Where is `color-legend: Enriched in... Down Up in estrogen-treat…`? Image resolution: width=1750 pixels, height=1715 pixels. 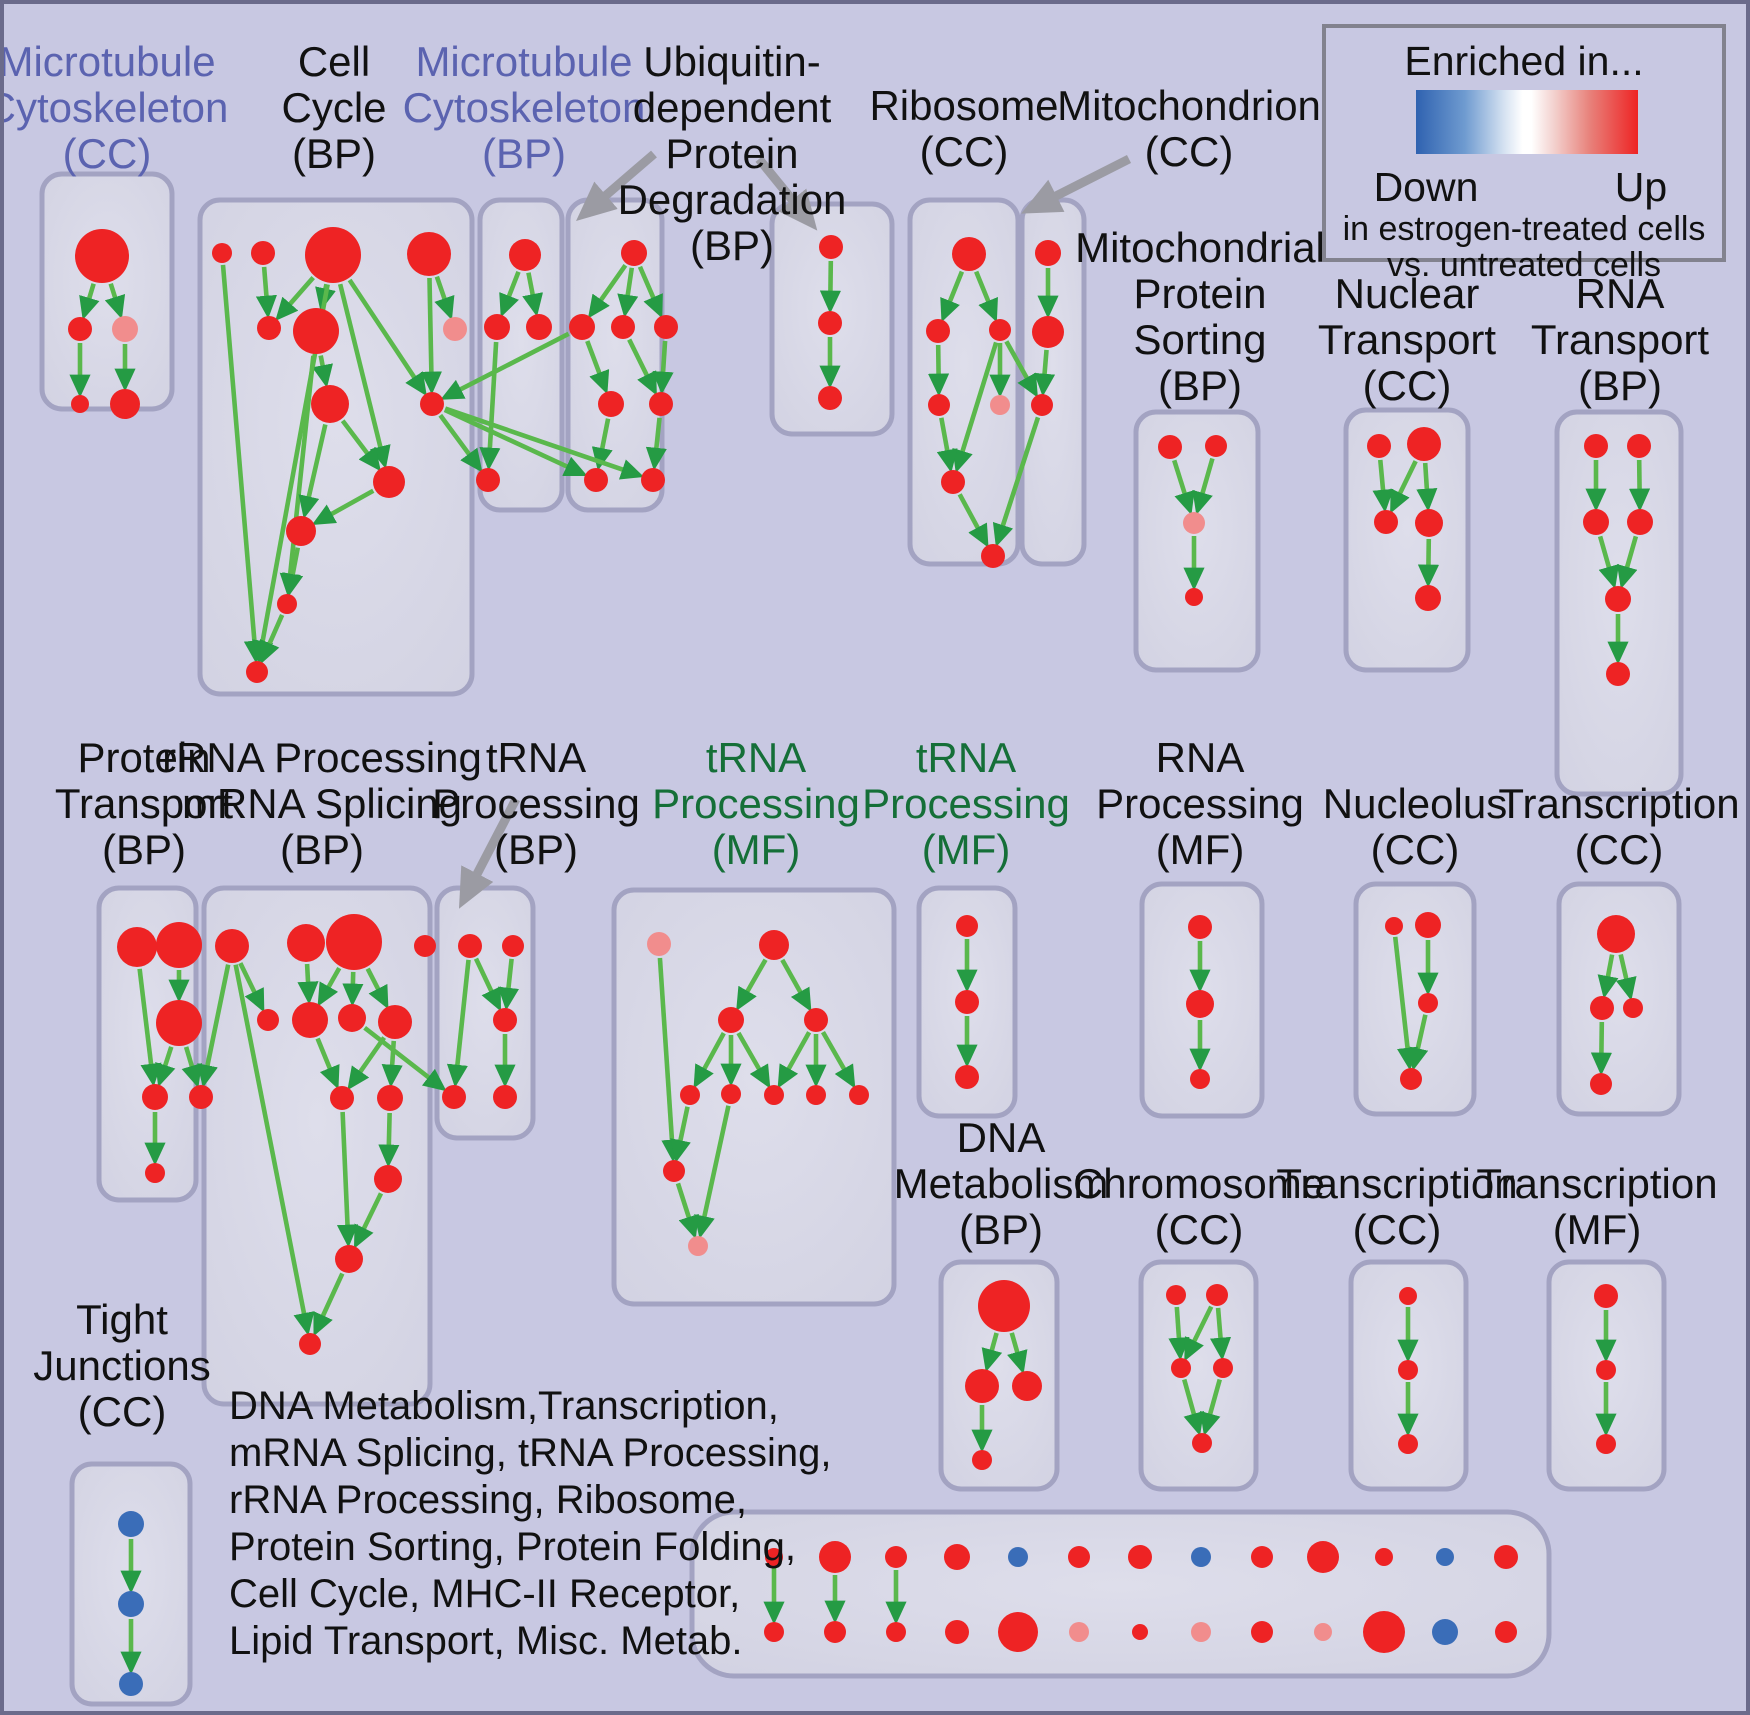 color-legend: Enriched in... Down Up in estrogen-treat… is located at coordinates (1524, 154).